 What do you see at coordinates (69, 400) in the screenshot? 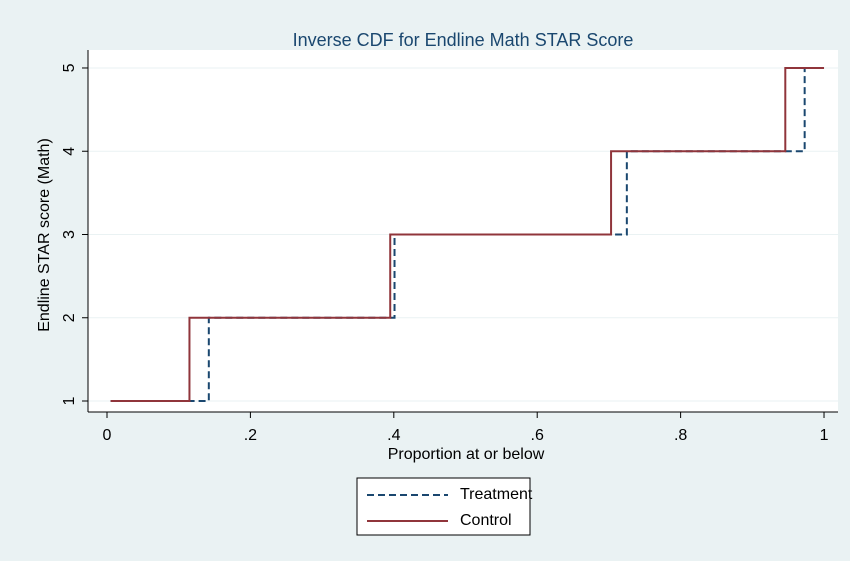
I see `y-tick-label: 1` at bounding box center [69, 400].